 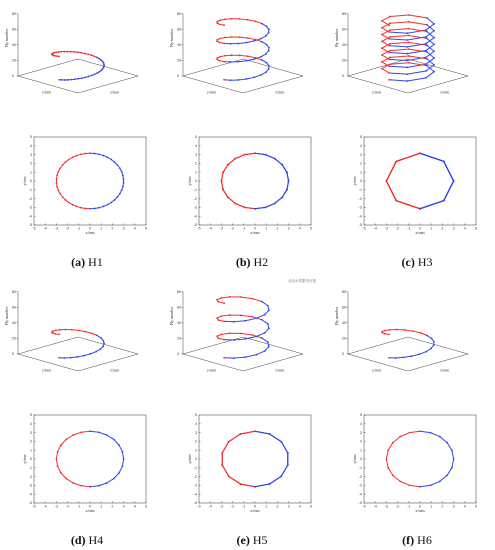 I want to click on y-tick-label: -4, so click(x=195, y=216).